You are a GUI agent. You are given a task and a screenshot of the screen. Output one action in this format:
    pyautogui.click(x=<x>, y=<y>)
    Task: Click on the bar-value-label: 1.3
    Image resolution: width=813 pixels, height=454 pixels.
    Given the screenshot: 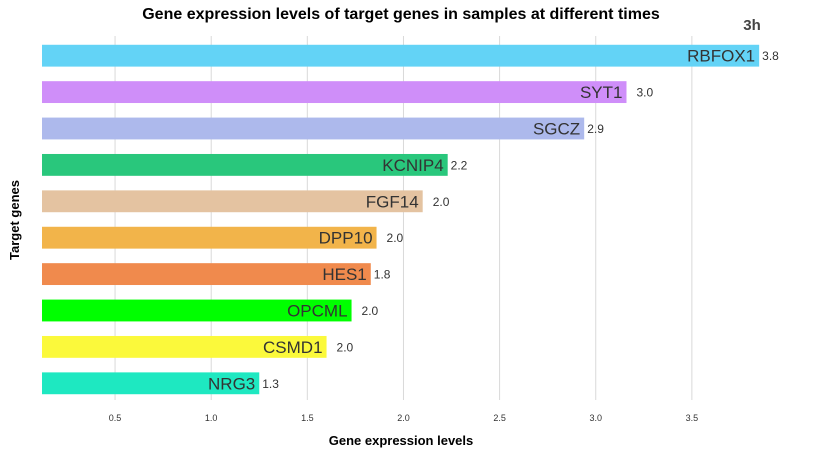 What is the action you would take?
    pyautogui.click(x=270, y=384)
    